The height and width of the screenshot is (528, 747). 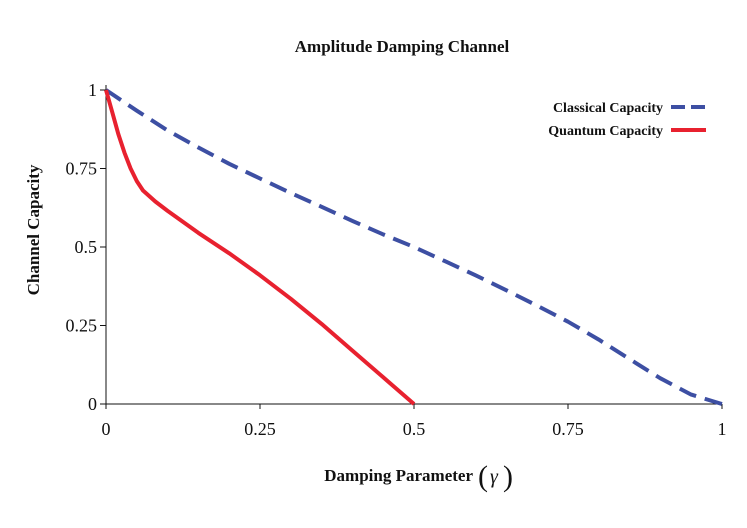 What do you see at coordinates (627, 120) in the screenshot?
I see `legend: Classical Capacity Quantum Capacity` at bounding box center [627, 120].